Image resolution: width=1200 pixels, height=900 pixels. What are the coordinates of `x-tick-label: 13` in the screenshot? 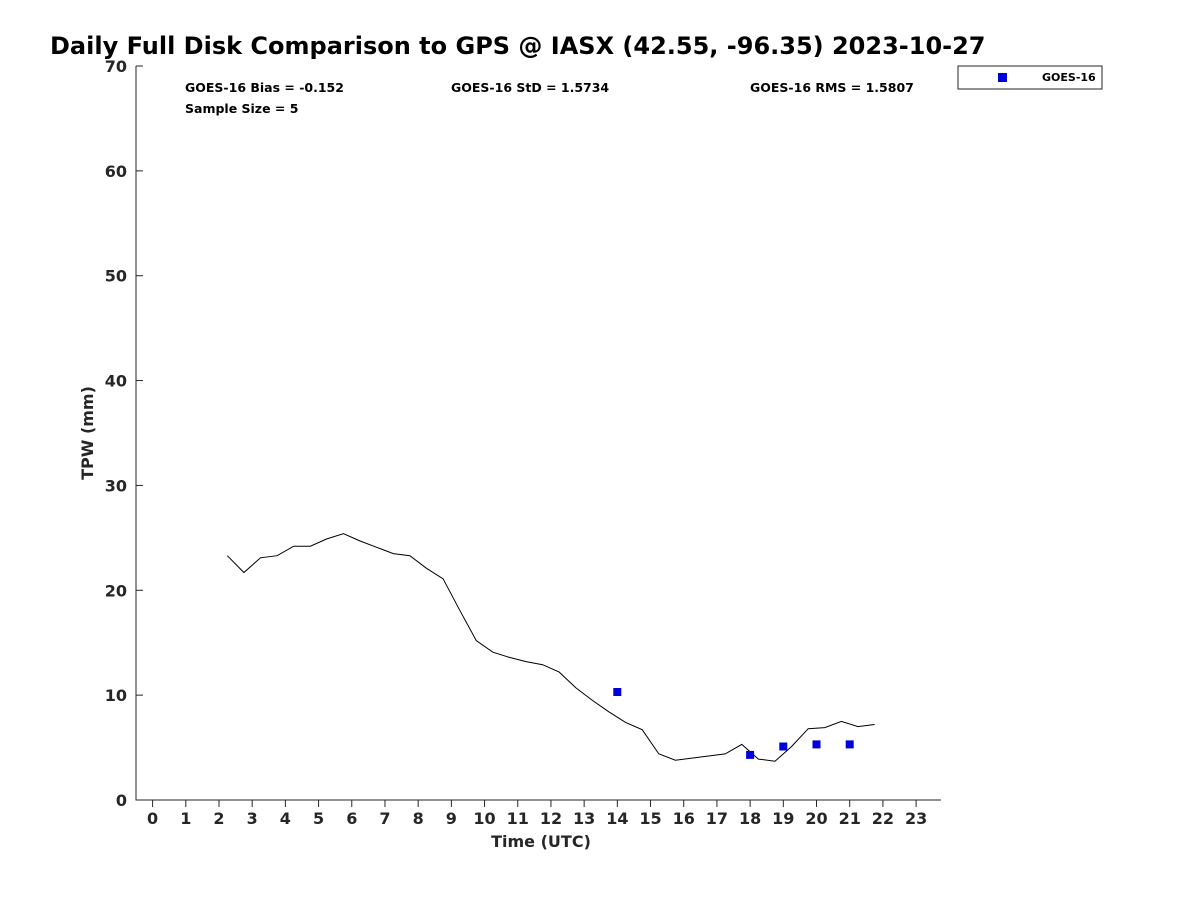 It's located at (584, 818).